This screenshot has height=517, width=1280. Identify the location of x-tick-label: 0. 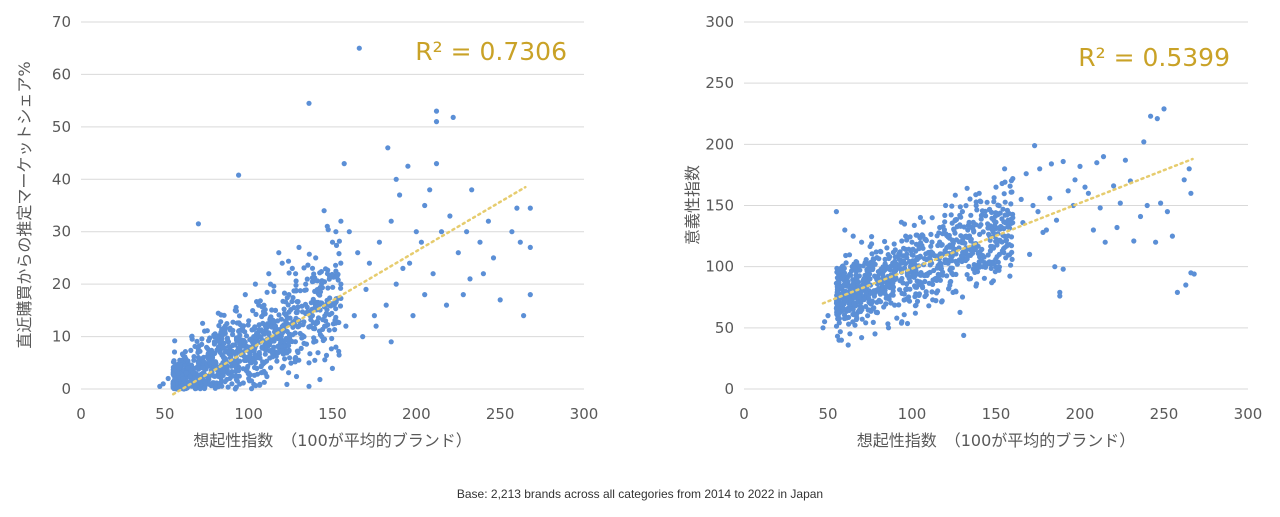
(744, 414).